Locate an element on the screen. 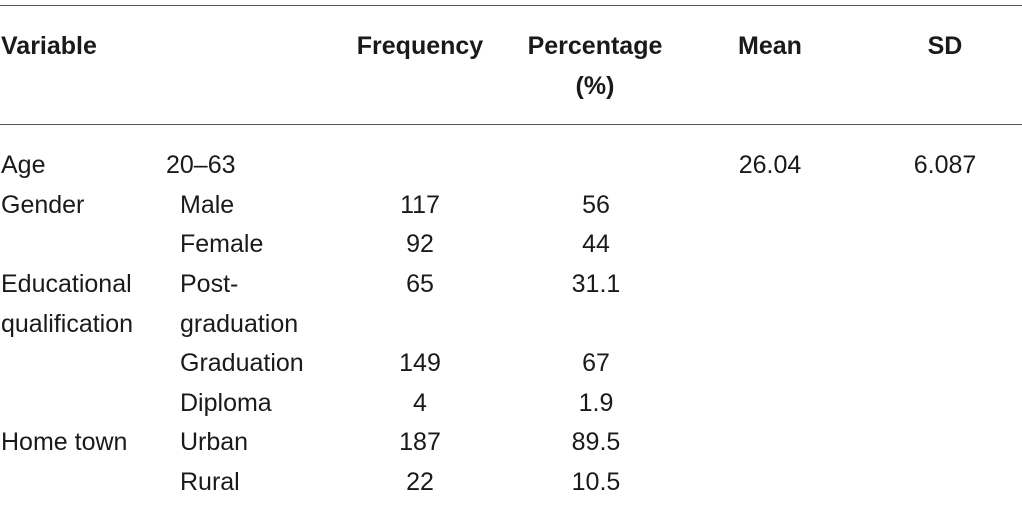 This screenshot has width=1022, height=507. cell-frequency: 149 is located at coordinates (420, 363).